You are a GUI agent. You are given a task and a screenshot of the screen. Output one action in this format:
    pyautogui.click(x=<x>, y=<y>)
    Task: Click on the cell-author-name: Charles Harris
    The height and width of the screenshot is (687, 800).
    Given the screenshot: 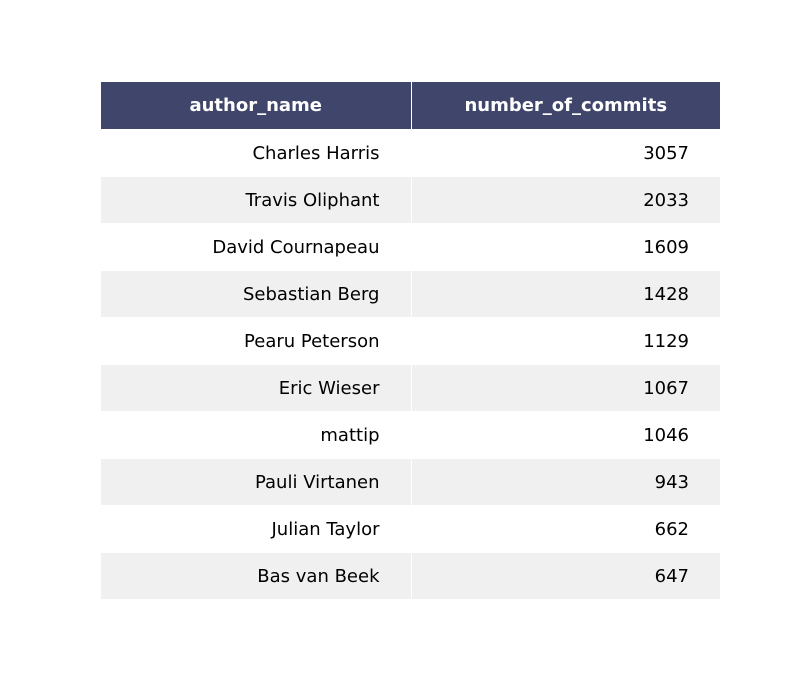 What is the action you would take?
    pyautogui.click(x=256, y=153)
    